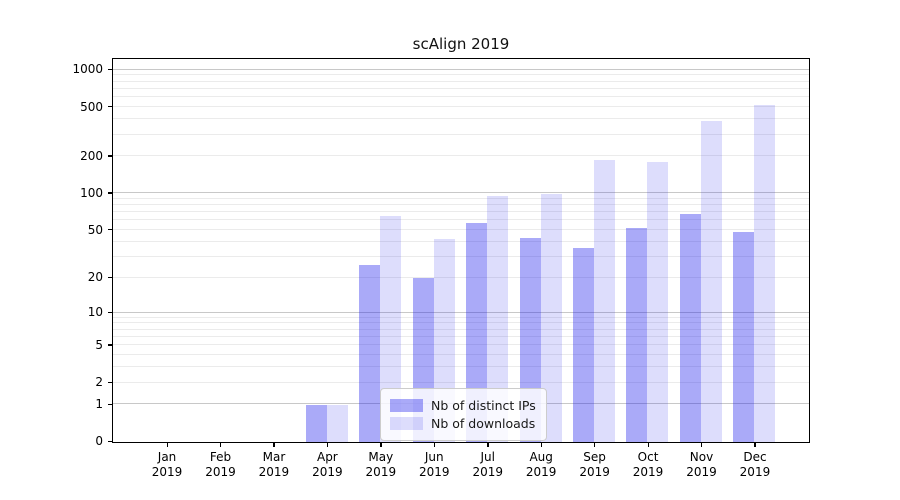 This screenshot has width=900, height=500. What do you see at coordinates (463, 405) in the screenshot?
I see `legend-row: Nb of distinct IPs` at bounding box center [463, 405].